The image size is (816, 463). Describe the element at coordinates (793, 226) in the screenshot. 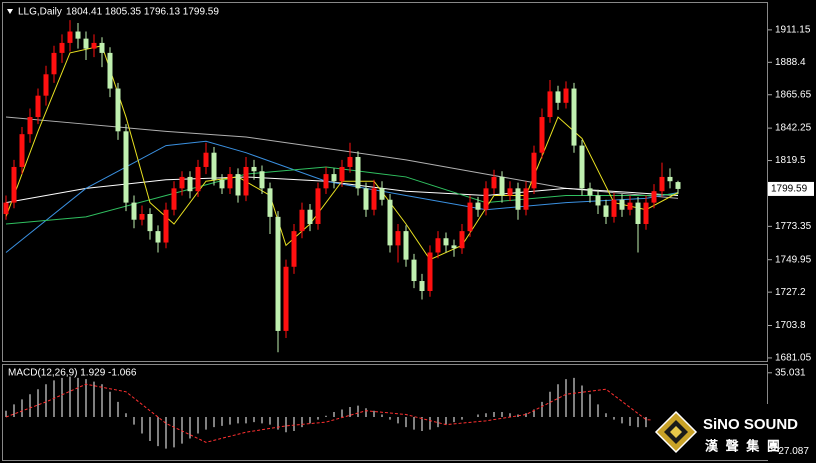

I see `y-tick-label: 1773.35` at that location.